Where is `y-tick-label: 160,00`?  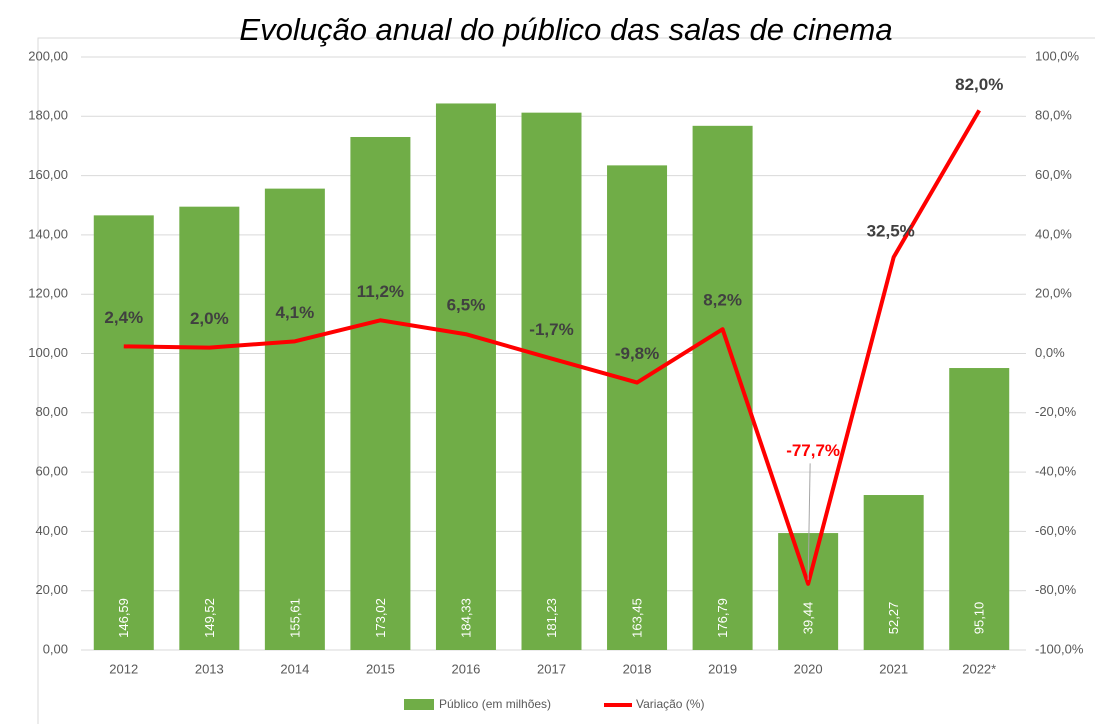
y-tick-label: 160,00 is located at coordinates (48, 174).